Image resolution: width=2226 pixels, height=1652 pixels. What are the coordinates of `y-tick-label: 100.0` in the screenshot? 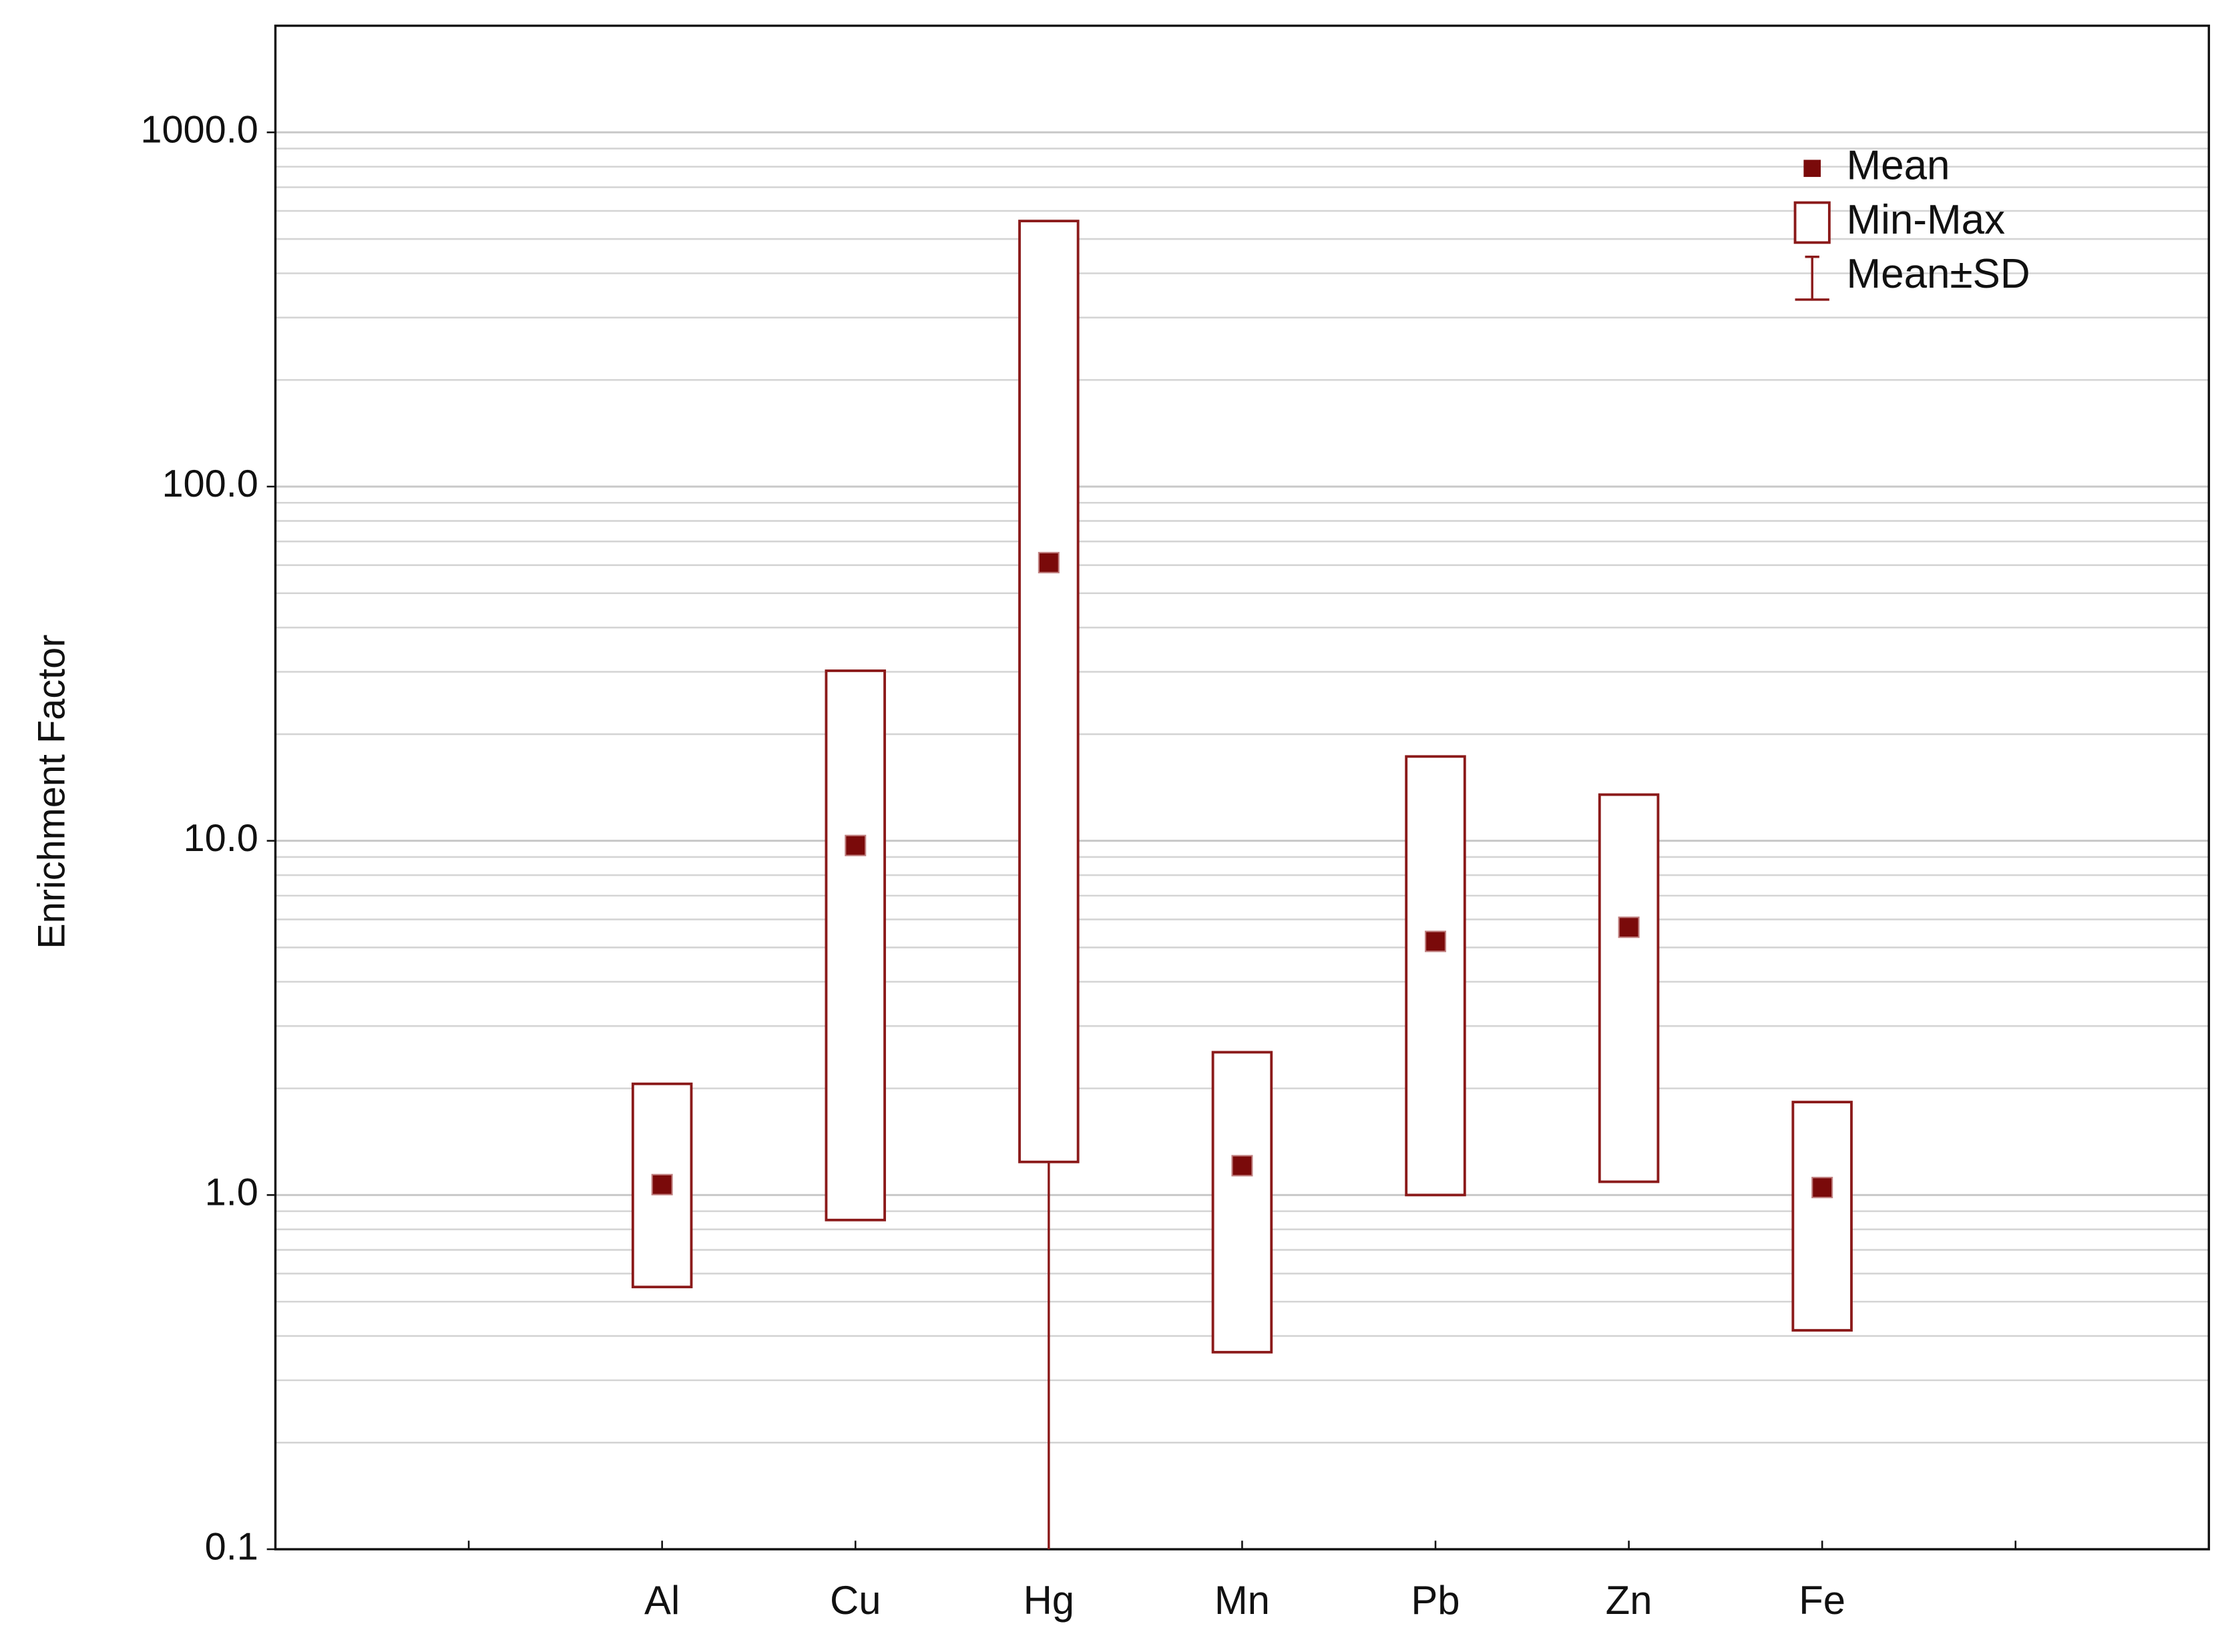 It's located at (210, 484).